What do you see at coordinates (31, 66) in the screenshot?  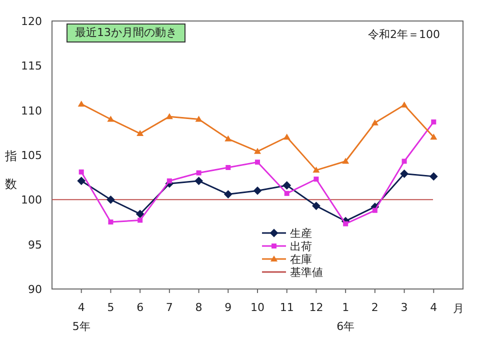 I see `y-tick-label: 115` at bounding box center [31, 66].